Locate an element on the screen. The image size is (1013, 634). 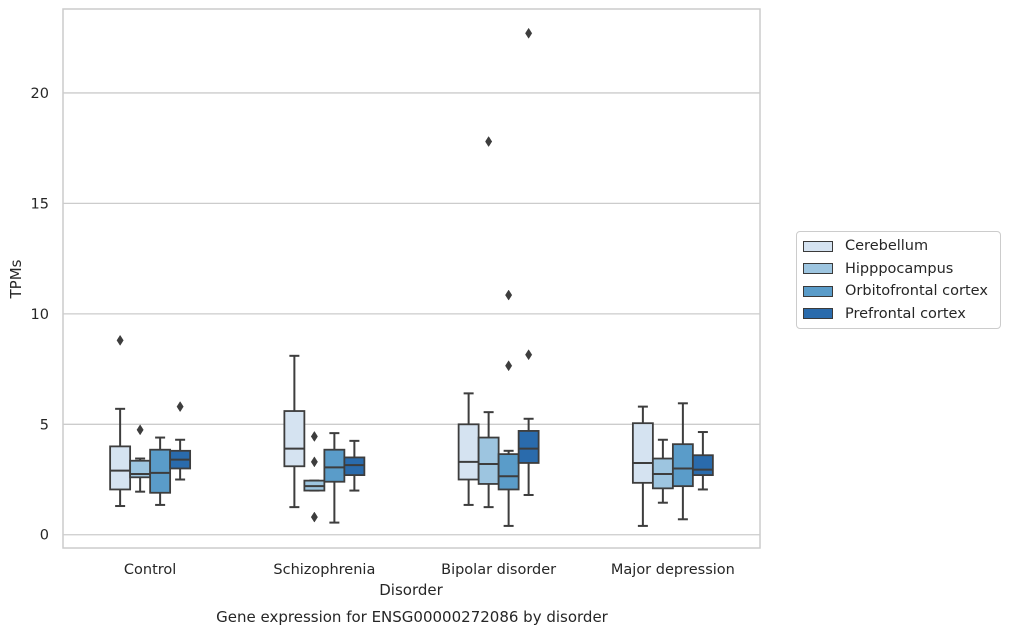
x-tick-label: Major depression is located at coordinates (673, 570).